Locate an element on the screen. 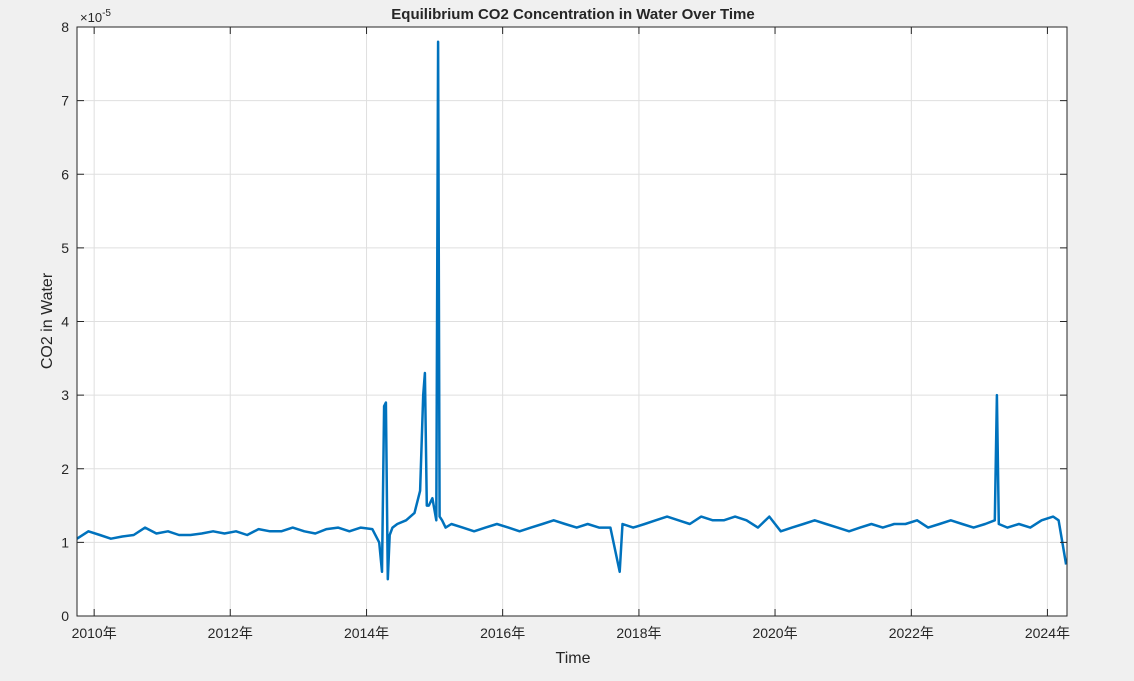  y-tick-label: 7 is located at coordinates (65, 101).